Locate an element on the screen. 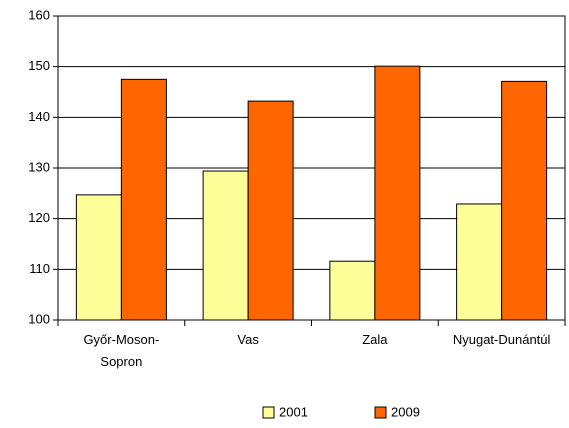 This screenshot has width=569, height=428. y-tick-label: 160 is located at coordinates (39, 14).